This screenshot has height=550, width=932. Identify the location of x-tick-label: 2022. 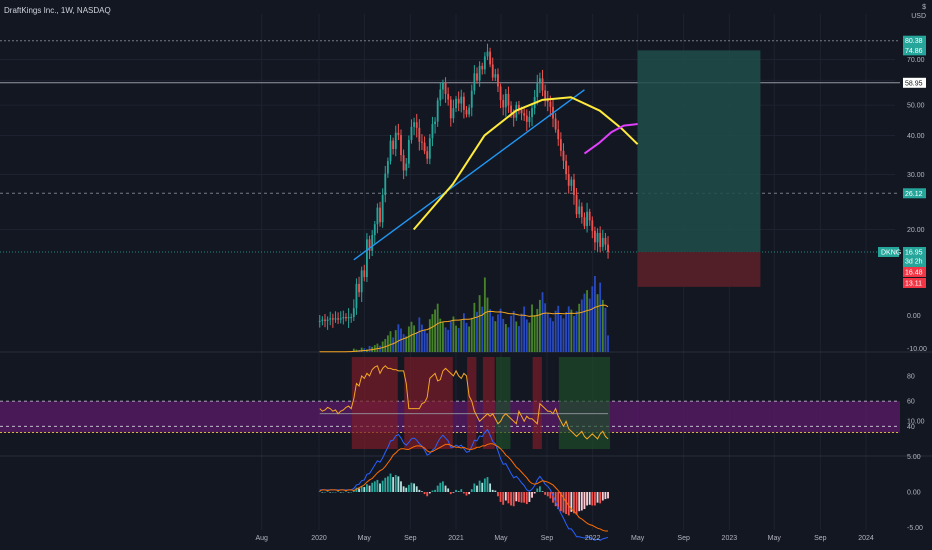
(593, 538).